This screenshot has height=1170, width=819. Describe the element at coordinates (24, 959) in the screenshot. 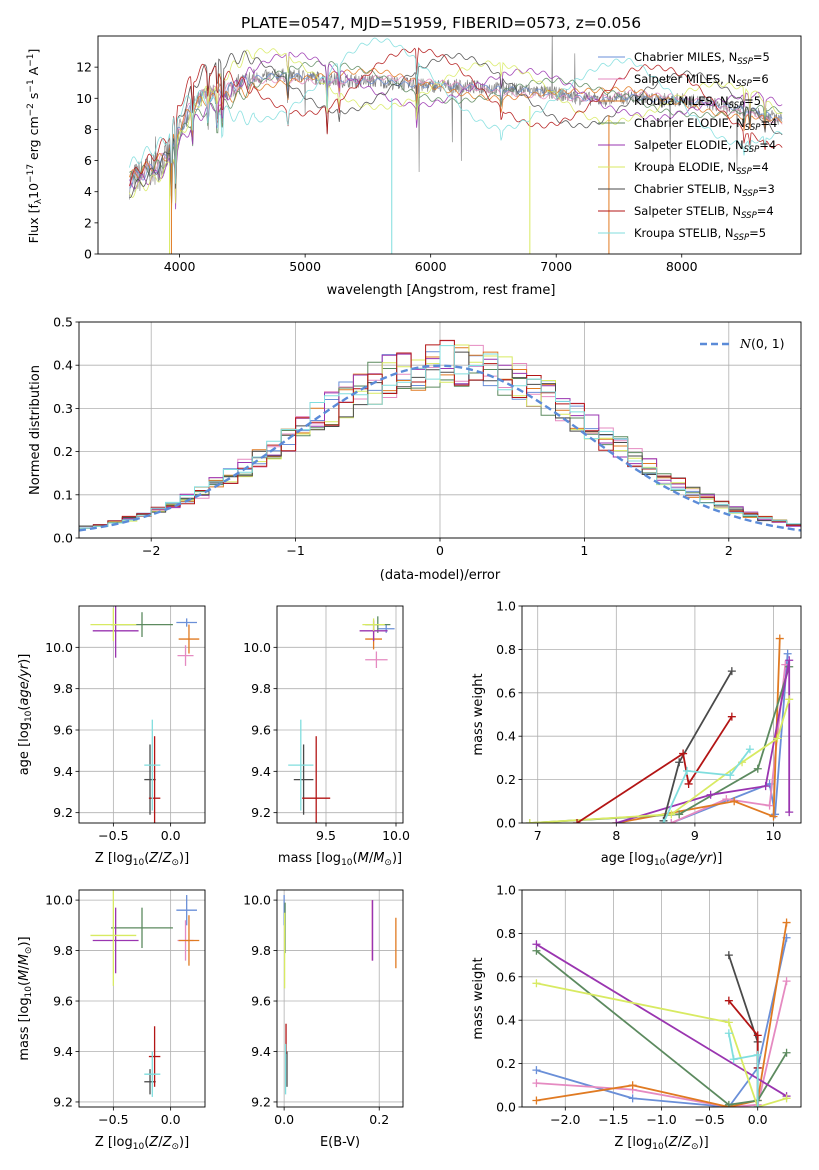

I see `label-part: M` at that location.